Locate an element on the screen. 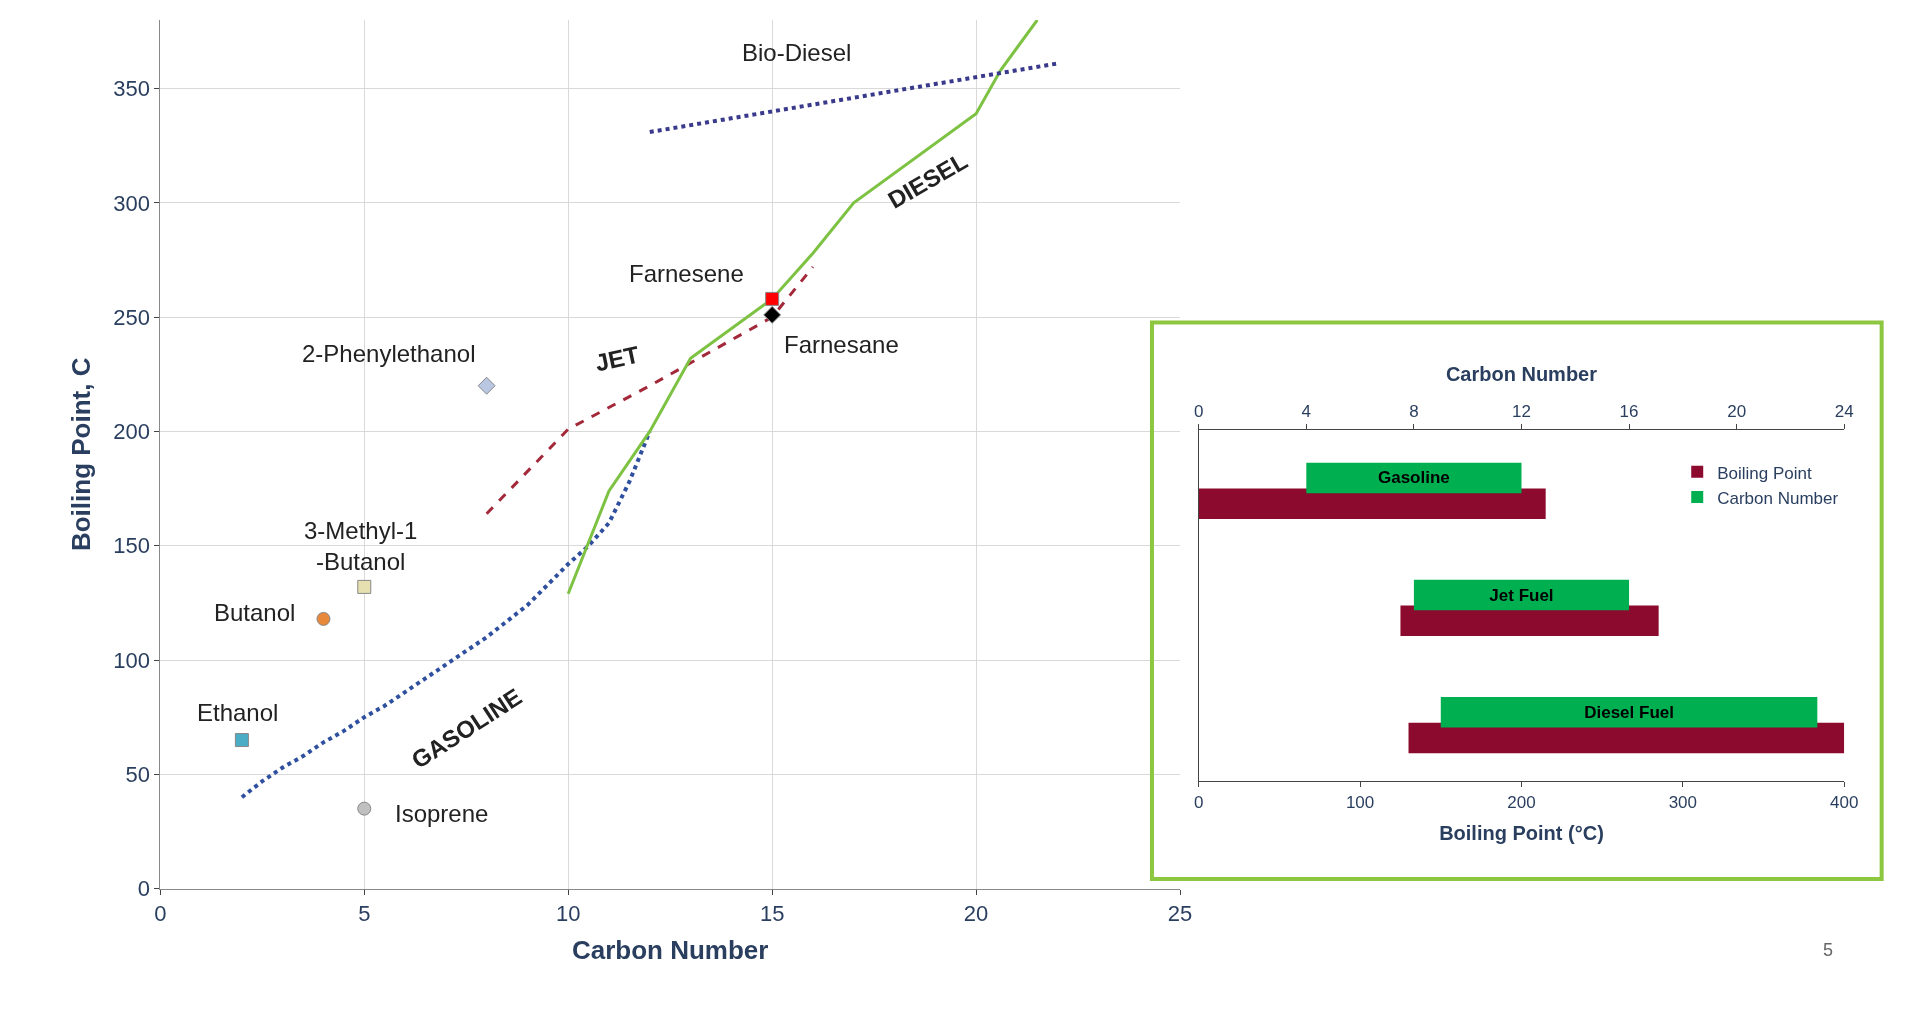  x-tick-label: 25 is located at coordinates (1180, 914).